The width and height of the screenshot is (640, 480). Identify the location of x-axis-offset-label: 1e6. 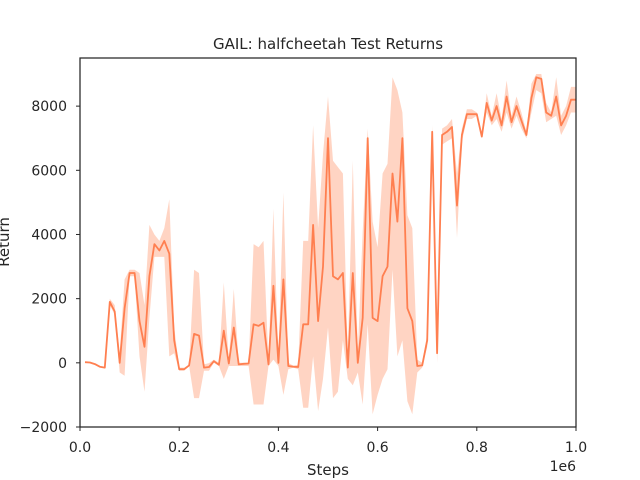
(563, 467).